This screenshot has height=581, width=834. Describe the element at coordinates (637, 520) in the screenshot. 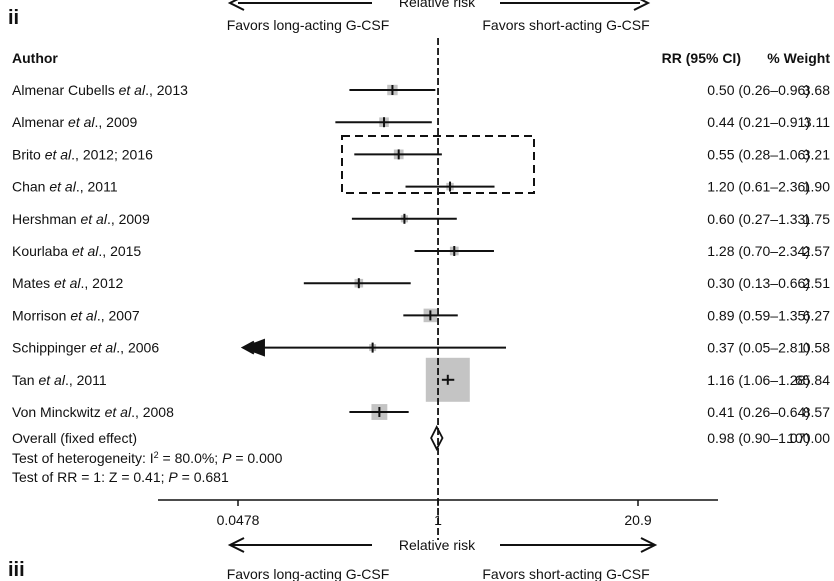

I see `x-tick-label: 20.9` at that location.